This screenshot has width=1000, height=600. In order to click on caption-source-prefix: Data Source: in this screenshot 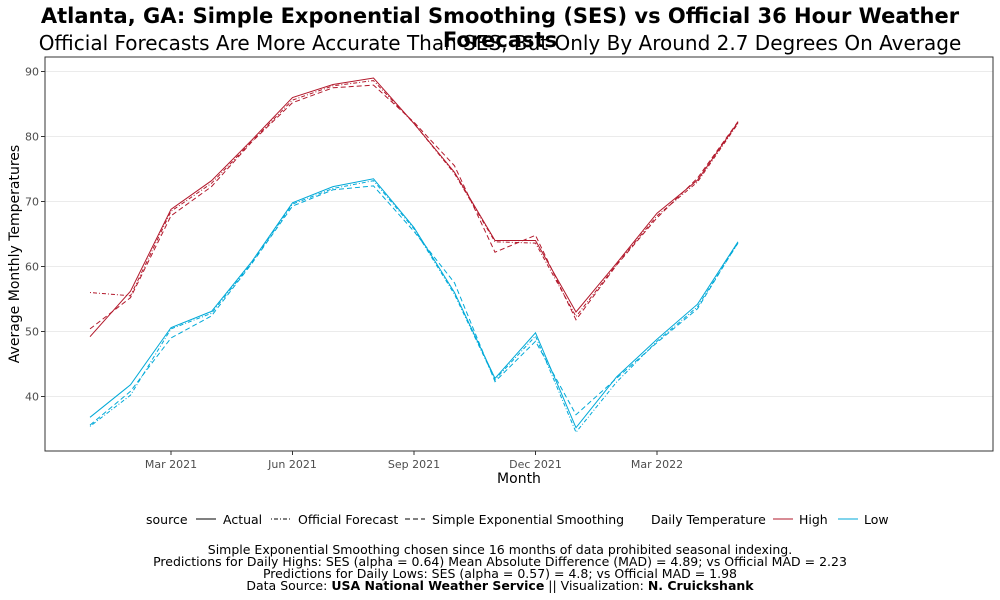, I will do `click(289, 585)`.